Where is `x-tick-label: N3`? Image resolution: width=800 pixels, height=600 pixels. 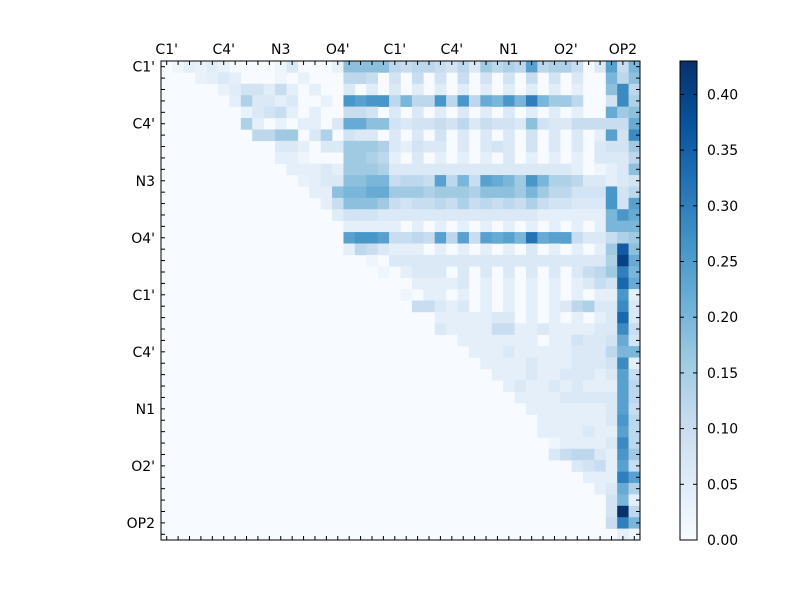
x-tick-label: N3 is located at coordinates (280, 50).